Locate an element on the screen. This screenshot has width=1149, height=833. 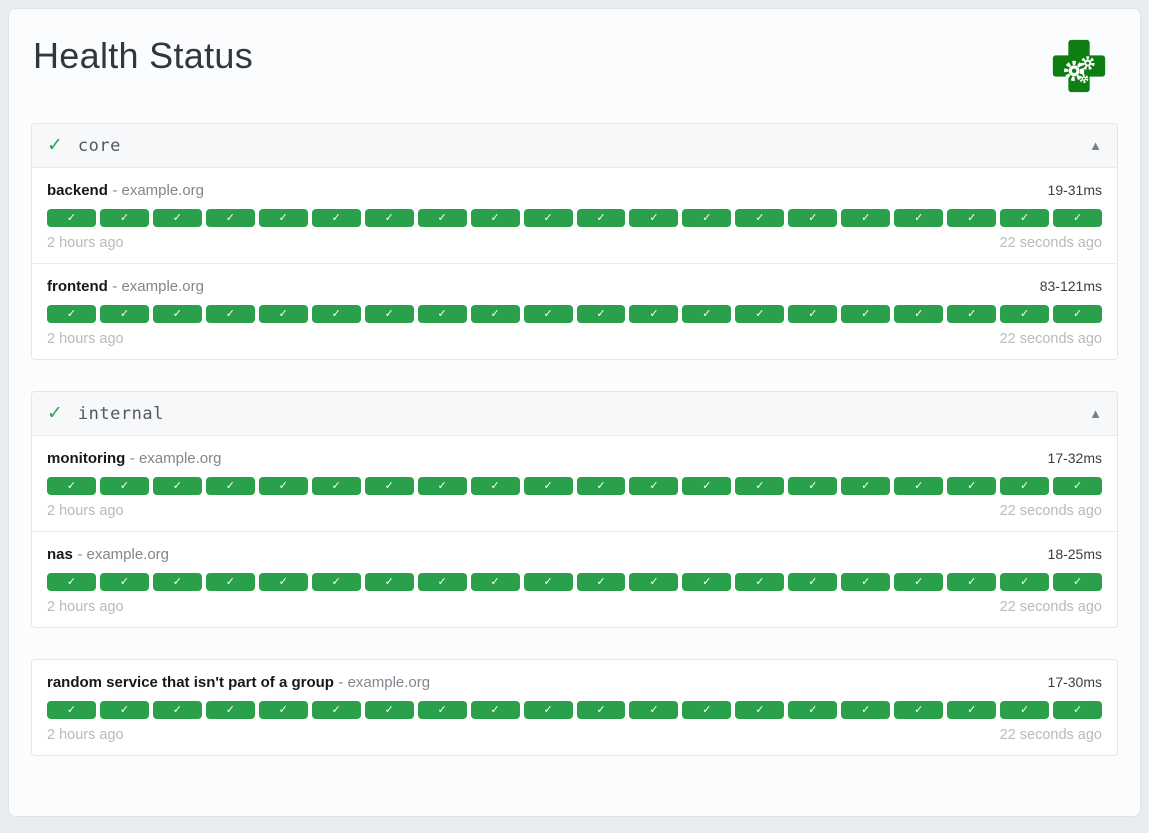
group-header: ✓ core ▲ is located at coordinates (574, 146).